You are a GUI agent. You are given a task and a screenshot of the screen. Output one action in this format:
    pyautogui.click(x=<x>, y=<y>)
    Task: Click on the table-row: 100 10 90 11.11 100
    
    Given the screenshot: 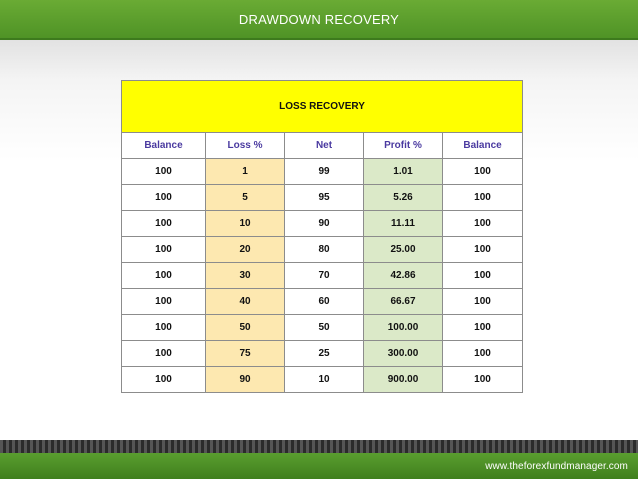 What is the action you would take?
    pyautogui.click(x=322, y=223)
    